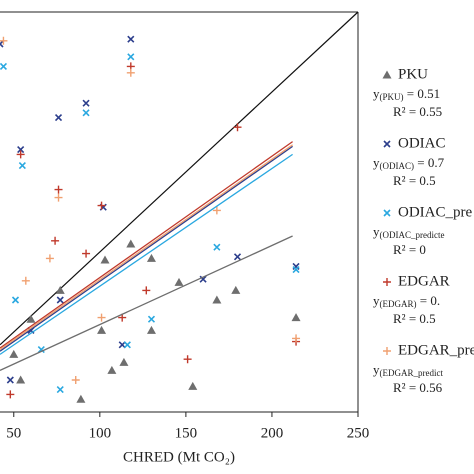  I want to click on eq-rest: = 0., so click(429, 300).